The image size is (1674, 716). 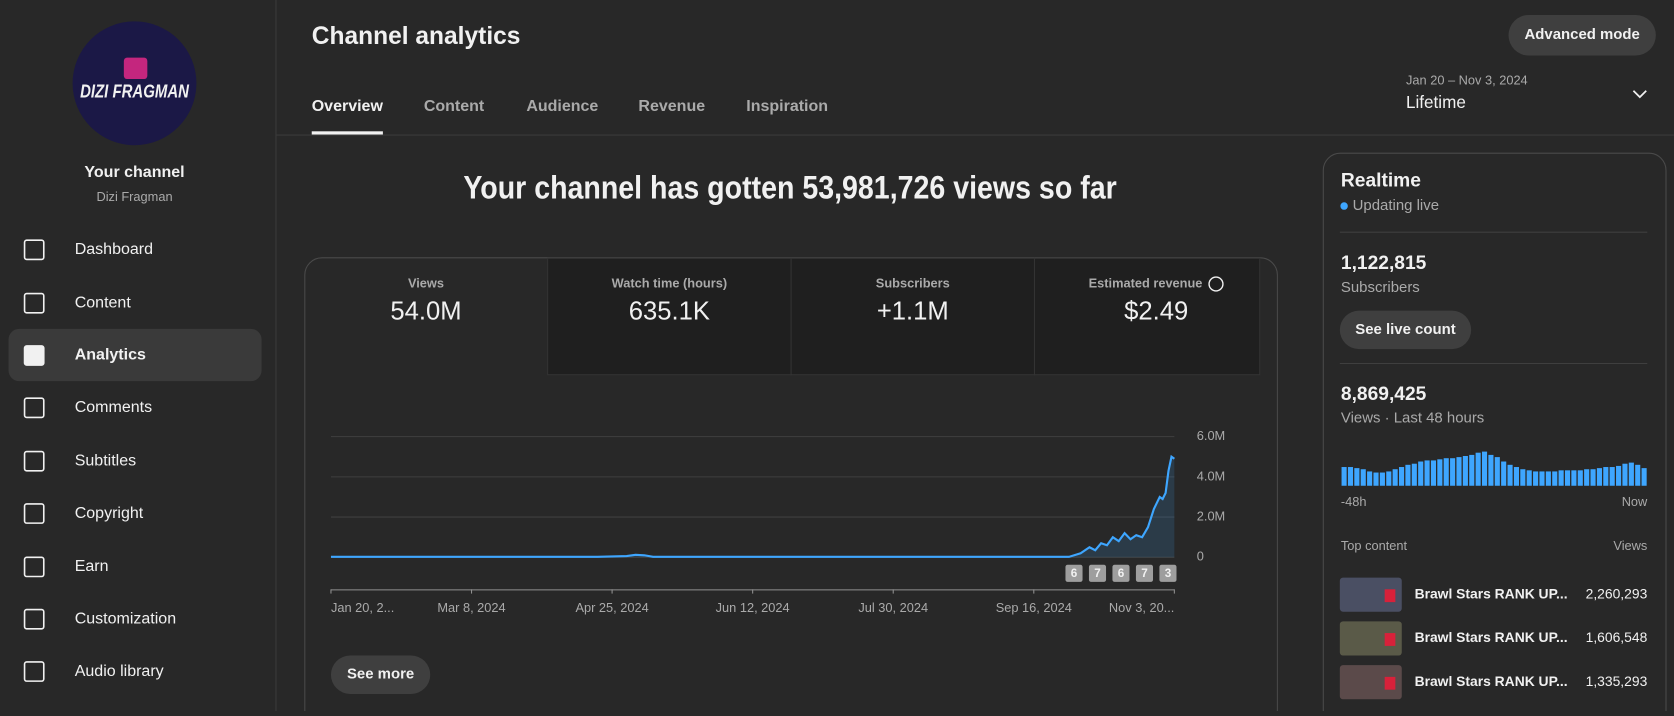 I want to click on tab: Content, so click(x=454, y=106).